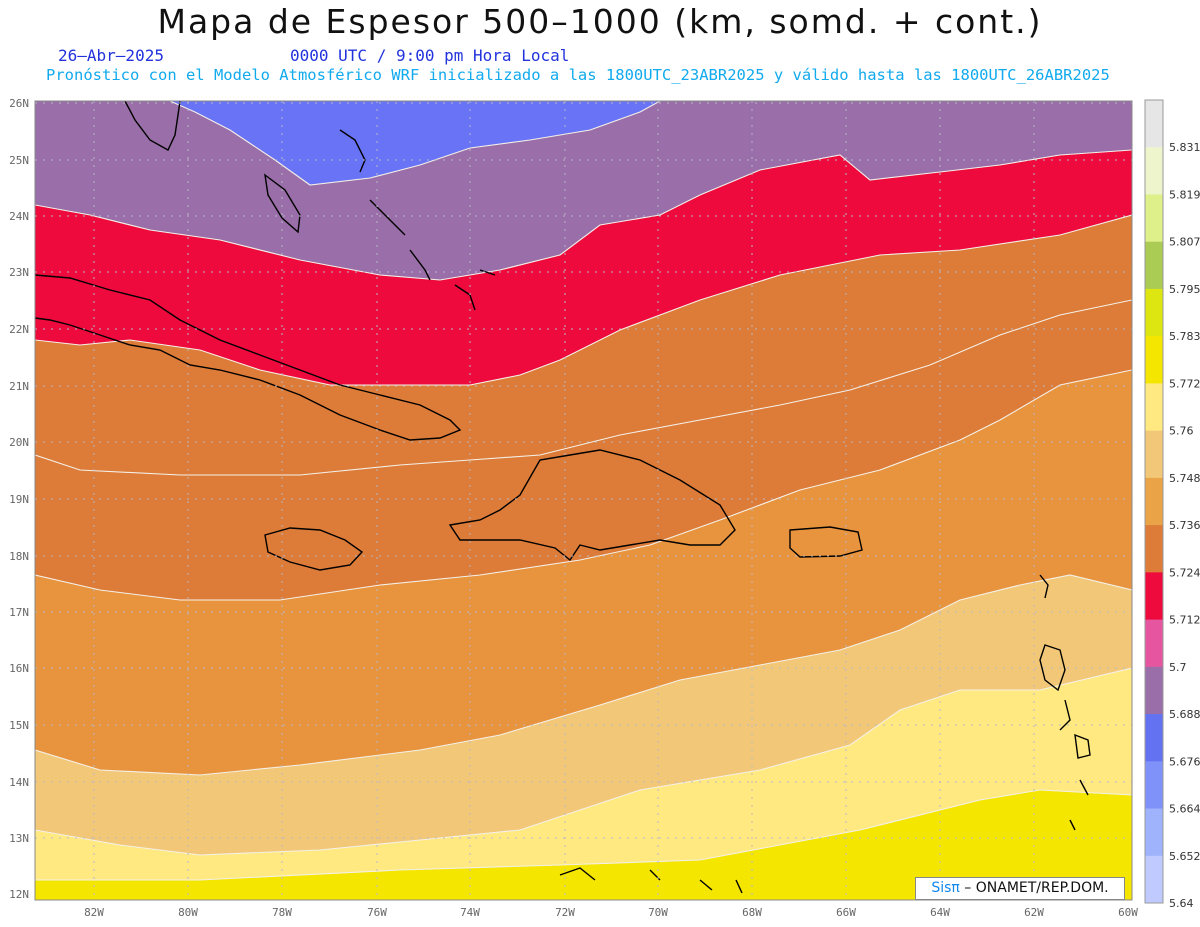 The width and height of the screenshot is (1200, 927). I want to click on lat-label: 21N, so click(19, 386).